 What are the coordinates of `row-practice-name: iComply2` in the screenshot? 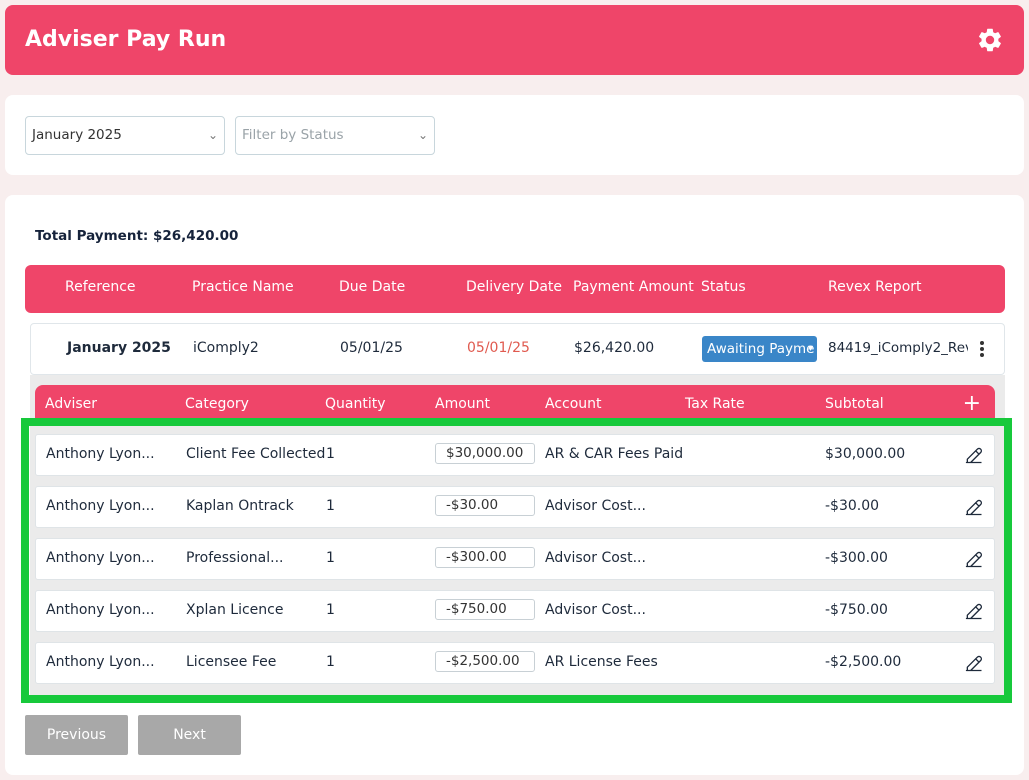 It's located at (226, 348).